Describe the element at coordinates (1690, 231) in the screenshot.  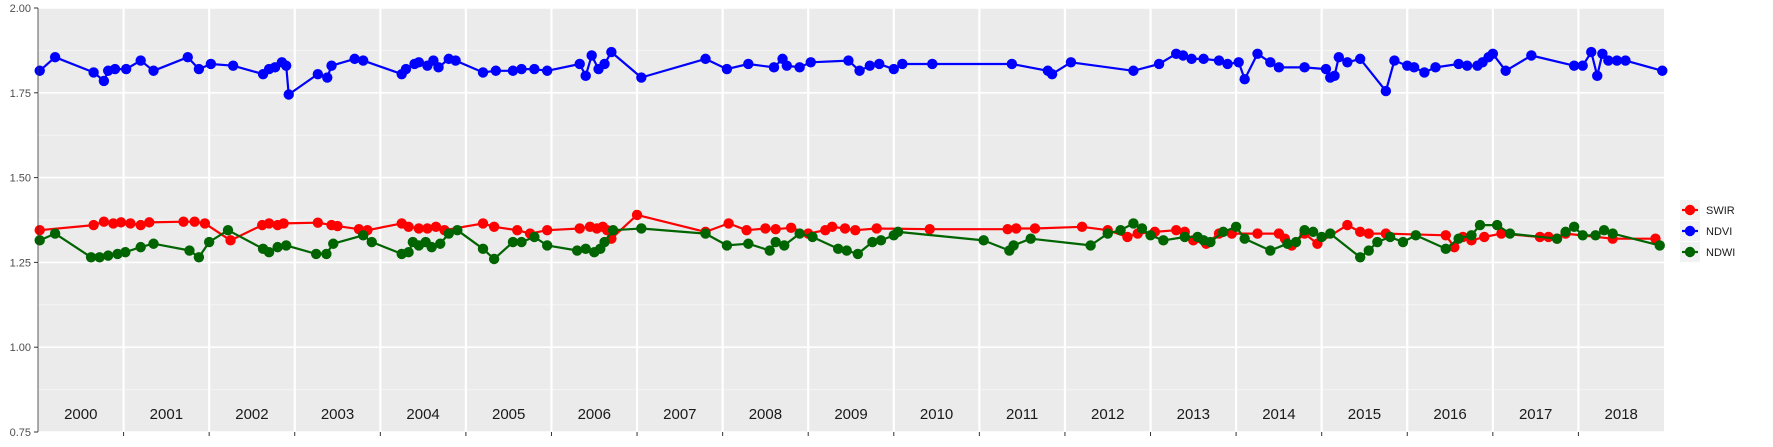
I see `legend-key-point-ndvi` at that location.